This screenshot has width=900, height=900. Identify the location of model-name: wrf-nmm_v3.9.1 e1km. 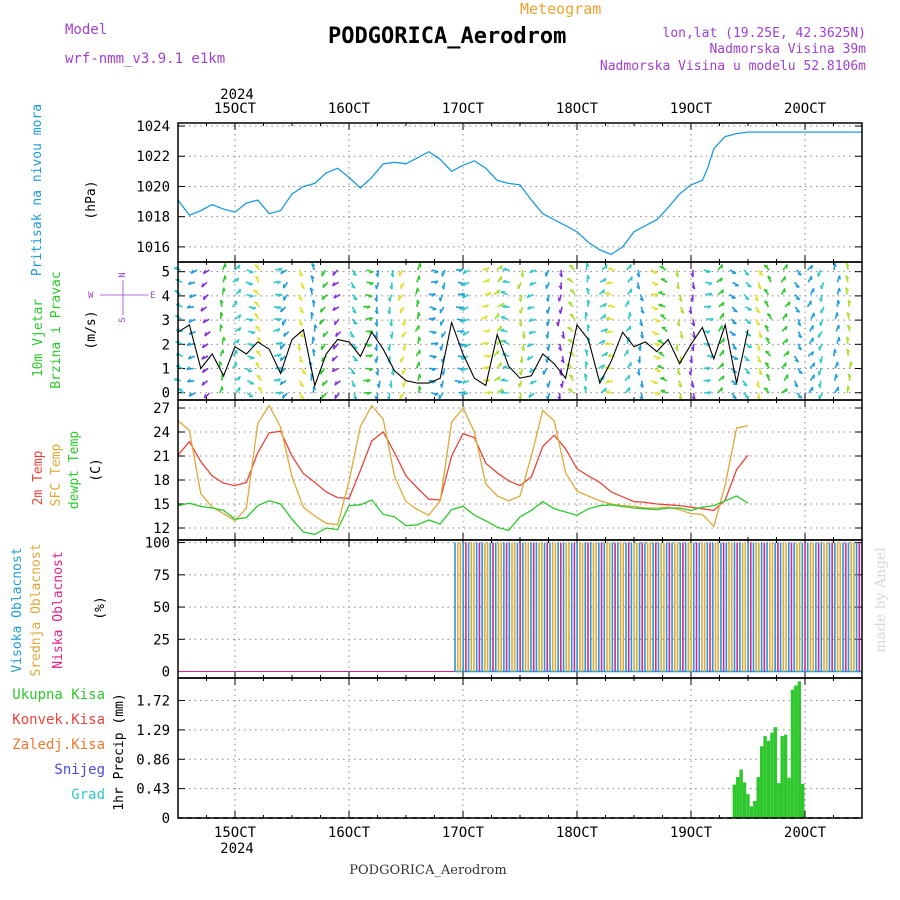
(145, 59).